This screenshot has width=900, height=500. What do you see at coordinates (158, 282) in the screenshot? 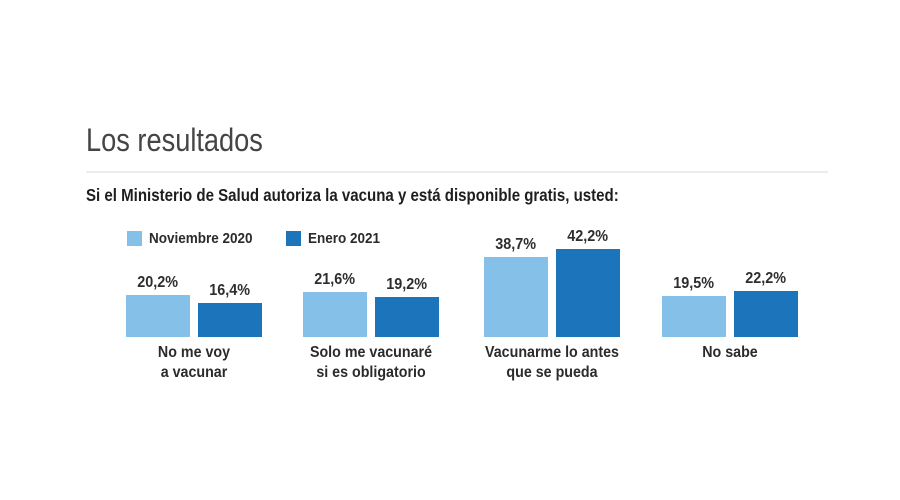
I see `bar-value-label: 20,2%` at bounding box center [158, 282].